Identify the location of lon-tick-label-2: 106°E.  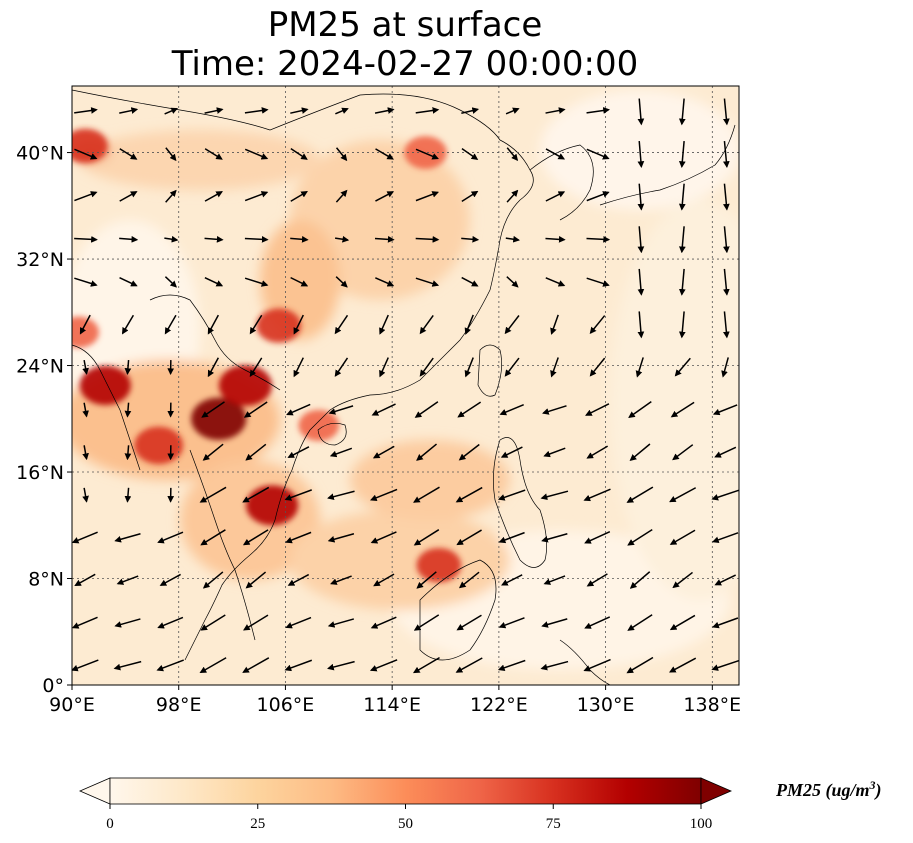
(286, 705).